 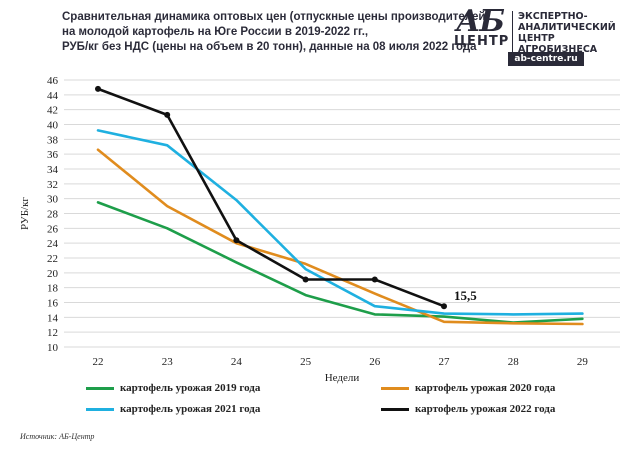 I want to click on logo-url: ab-centre.ru, so click(x=546, y=59).